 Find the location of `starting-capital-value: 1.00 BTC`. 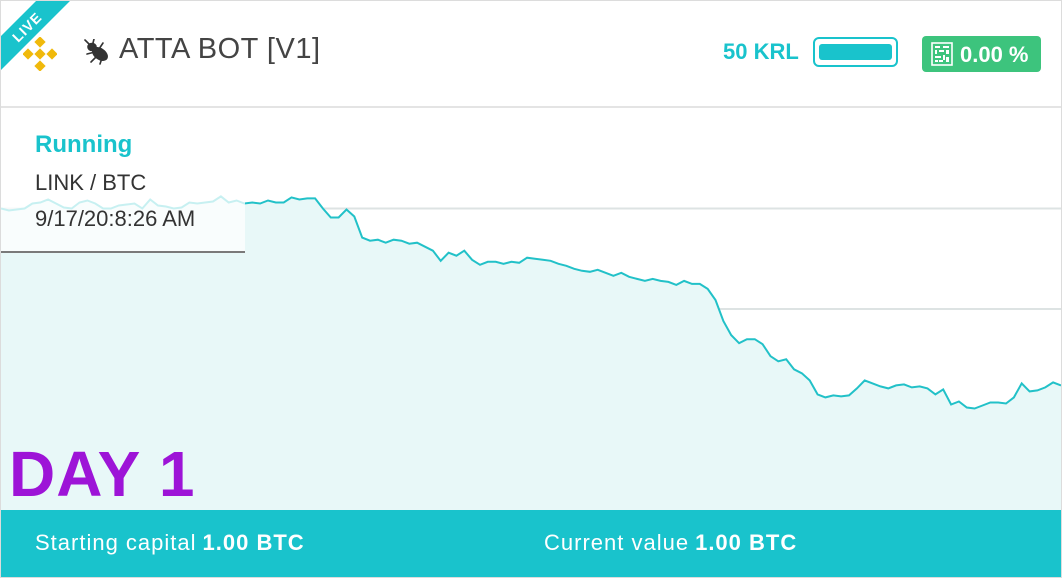

starting-capital-value: 1.00 BTC is located at coordinates (253, 542).